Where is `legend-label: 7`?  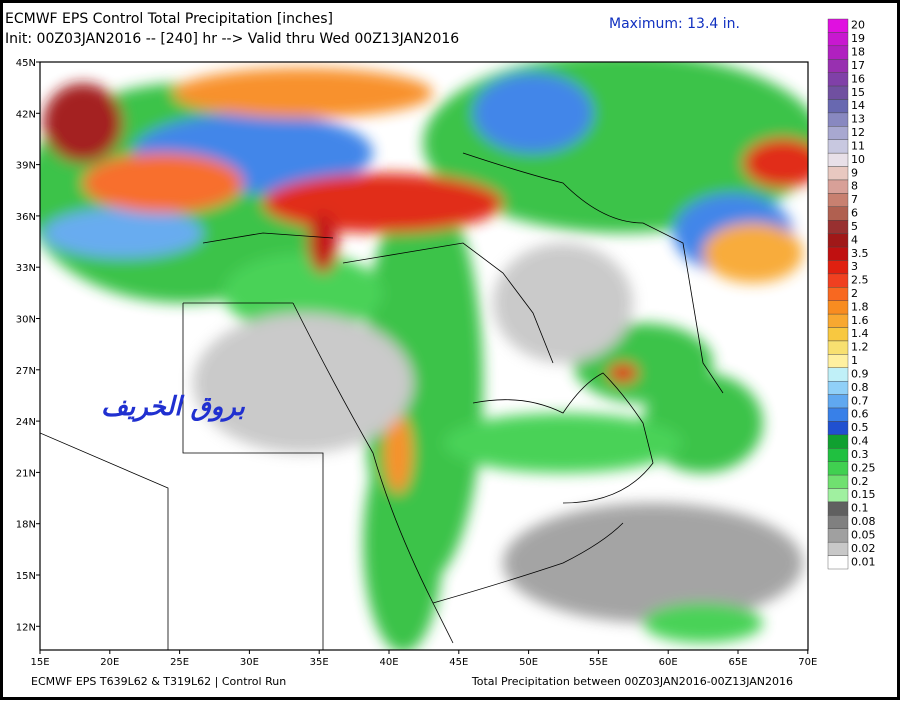
legend-label: 7 is located at coordinates (854, 199).